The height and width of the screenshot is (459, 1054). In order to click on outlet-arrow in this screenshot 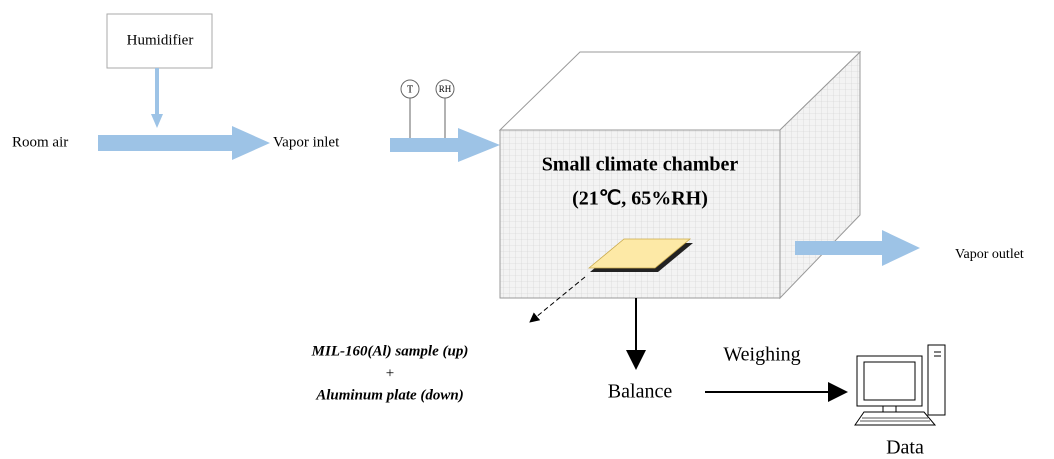, I will do `click(857, 248)`.